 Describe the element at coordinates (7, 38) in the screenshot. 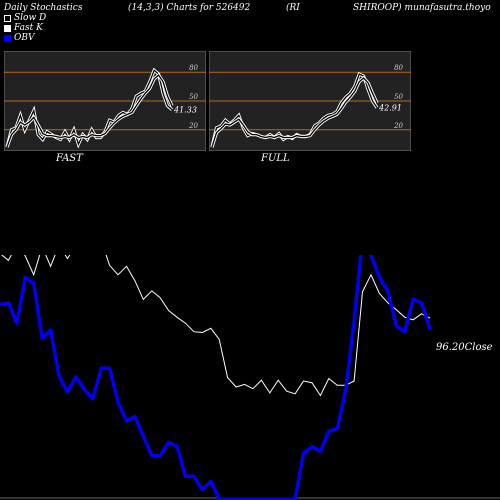

I see `legend-obv-swatch` at that location.